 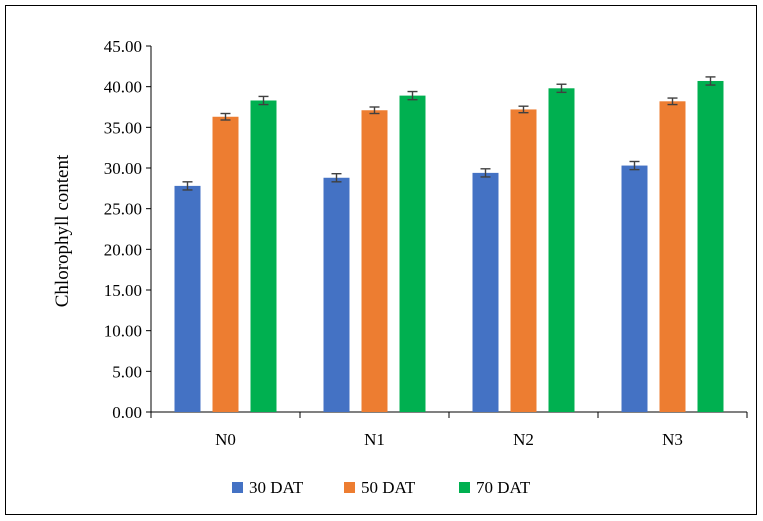 What do you see at coordinates (123, 209) in the screenshot?
I see `y-tick-label: 25.00` at bounding box center [123, 209].